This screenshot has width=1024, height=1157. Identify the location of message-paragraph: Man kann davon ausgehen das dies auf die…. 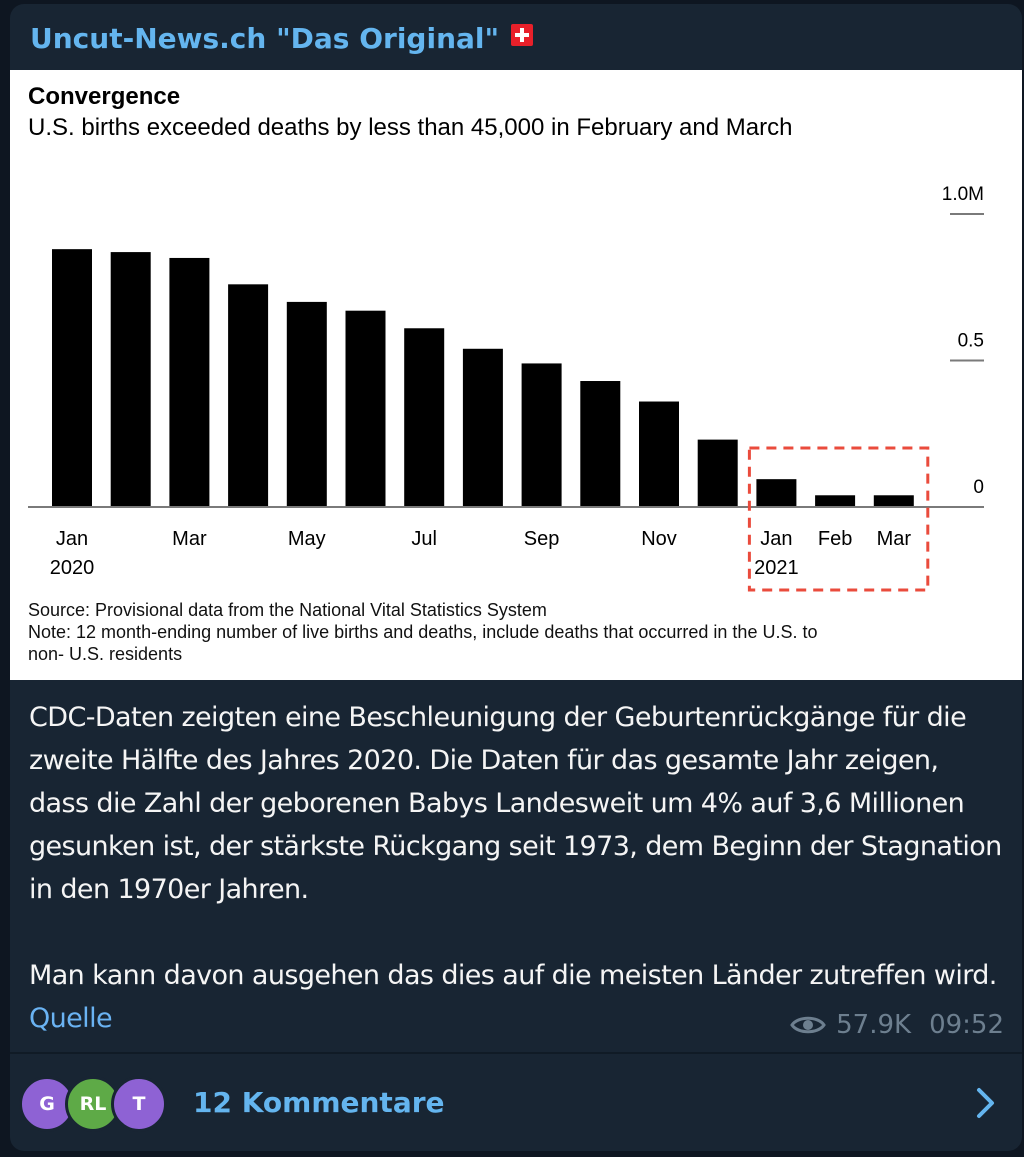
(516, 997).